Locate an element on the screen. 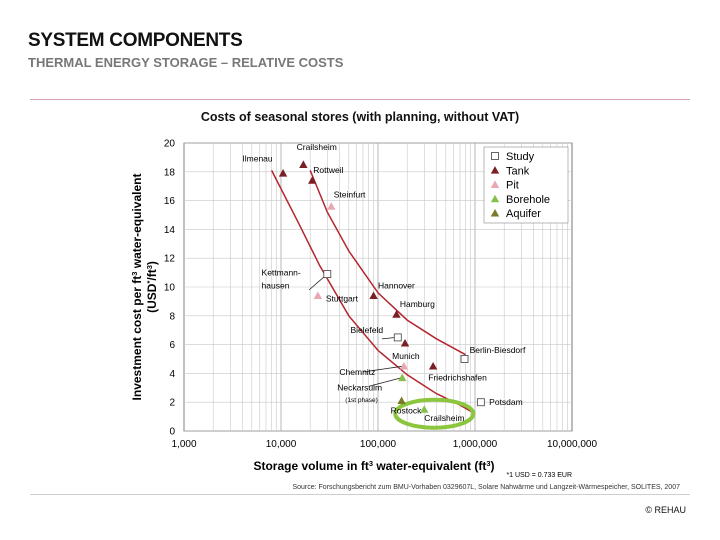  x-tick-label: 10,000,000 is located at coordinates (572, 444).